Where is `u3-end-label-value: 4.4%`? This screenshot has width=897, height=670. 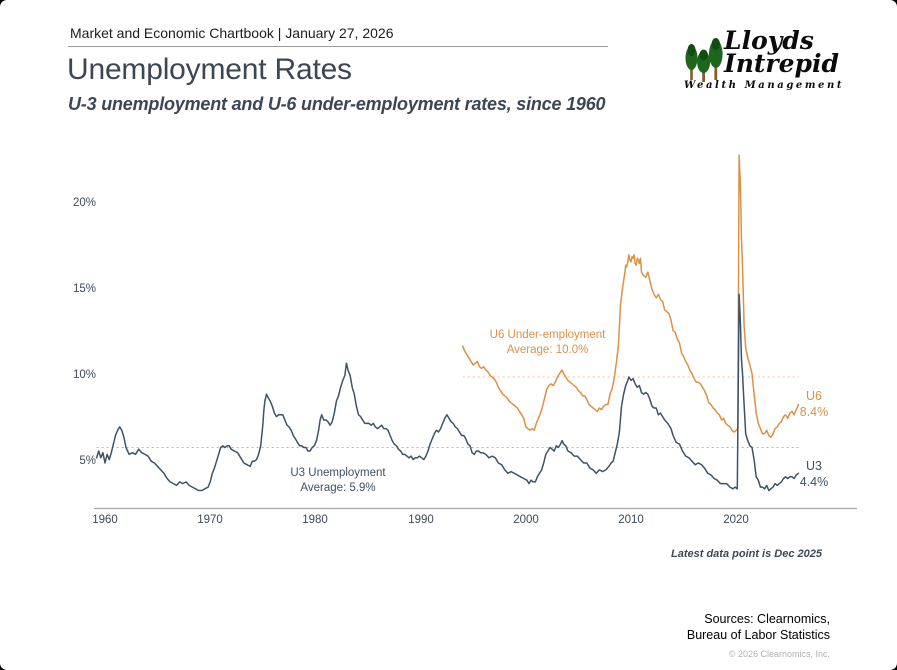 u3-end-label-value: 4.4% is located at coordinates (814, 482).